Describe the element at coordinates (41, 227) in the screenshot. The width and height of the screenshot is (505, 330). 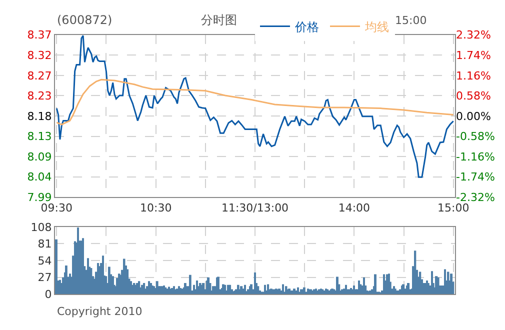
I see `y-tick-label: 108` at that location.